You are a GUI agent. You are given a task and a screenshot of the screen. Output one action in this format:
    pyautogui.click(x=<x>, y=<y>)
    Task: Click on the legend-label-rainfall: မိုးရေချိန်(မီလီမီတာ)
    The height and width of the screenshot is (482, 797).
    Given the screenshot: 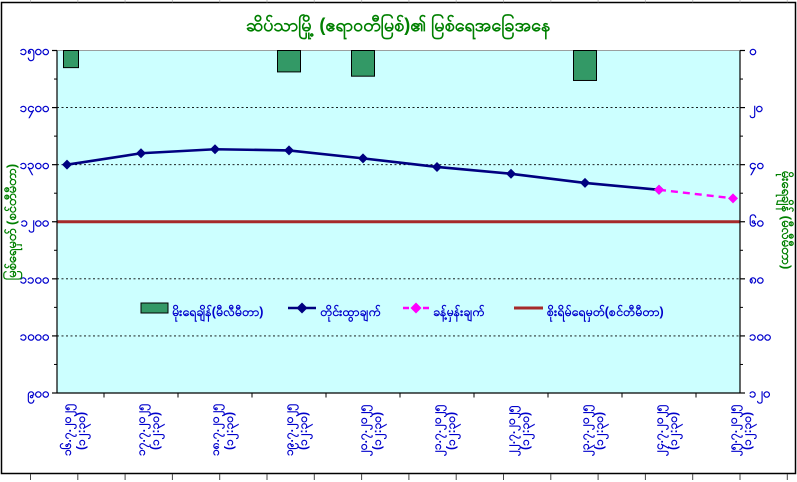 What is the action you would take?
    pyautogui.click(x=217, y=313)
    